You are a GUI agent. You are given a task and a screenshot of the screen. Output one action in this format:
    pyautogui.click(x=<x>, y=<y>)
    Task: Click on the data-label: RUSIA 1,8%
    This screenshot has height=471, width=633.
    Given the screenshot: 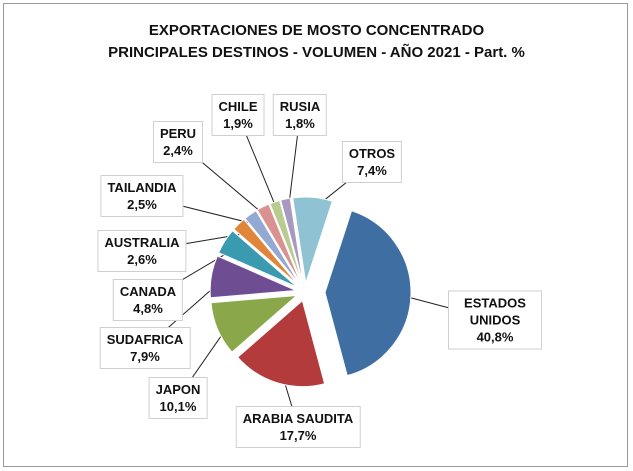 What is the action you would take?
    pyautogui.click(x=300, y=115)
    